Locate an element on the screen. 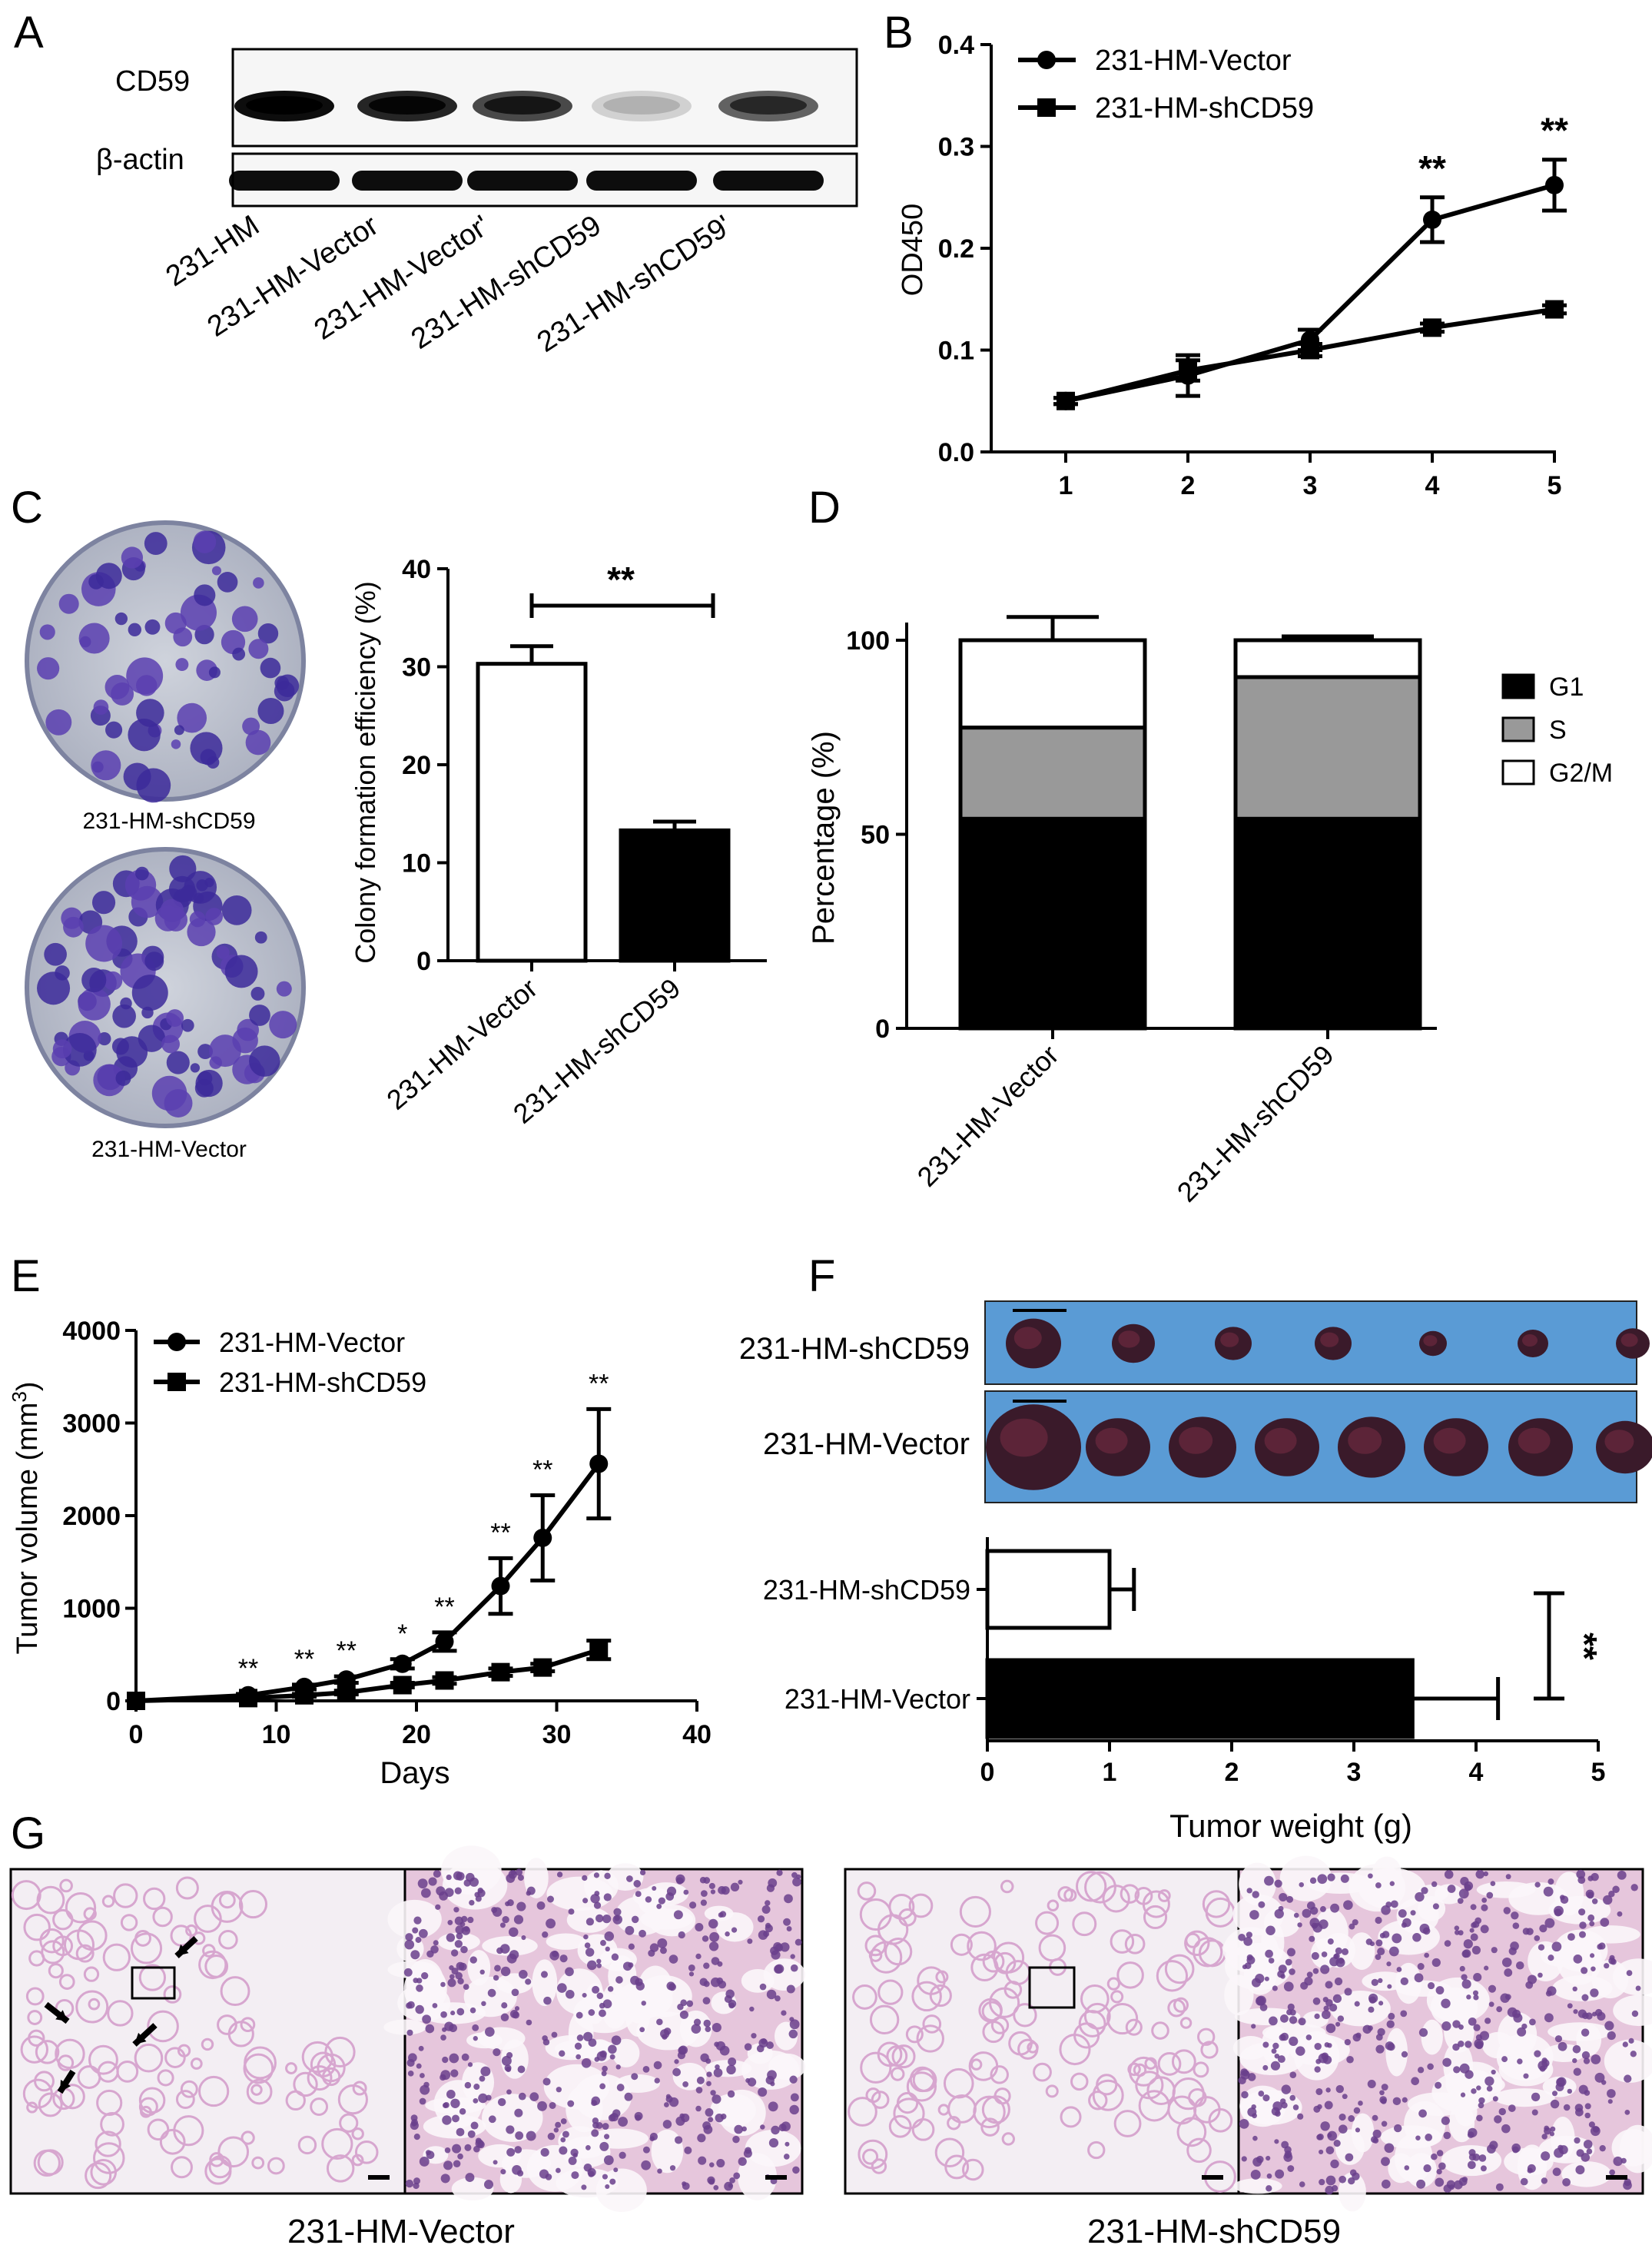 The height and width of the screenshot is (2255, 1652). y-axis-title: Colony formation efficiency (%) is located at coordinates (365, 772).